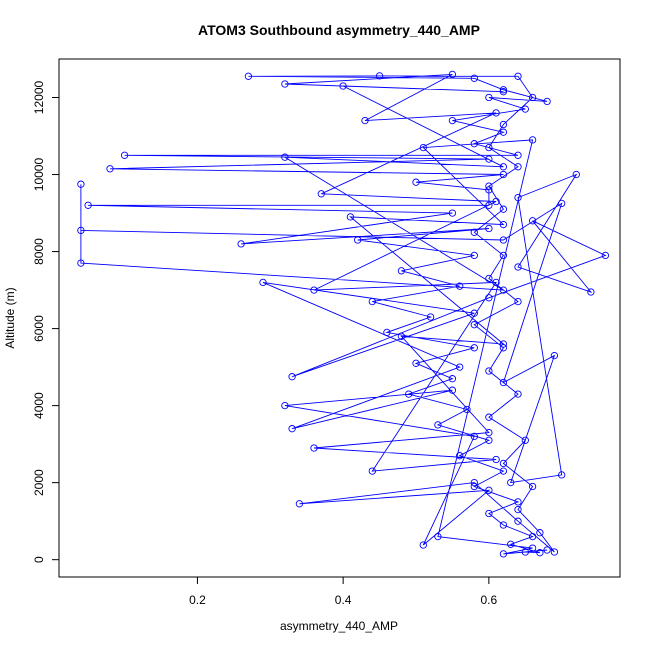  Describe the element at coordinates (39, 559) in the screenshot. I see `y-tick-label: 0` at that location.